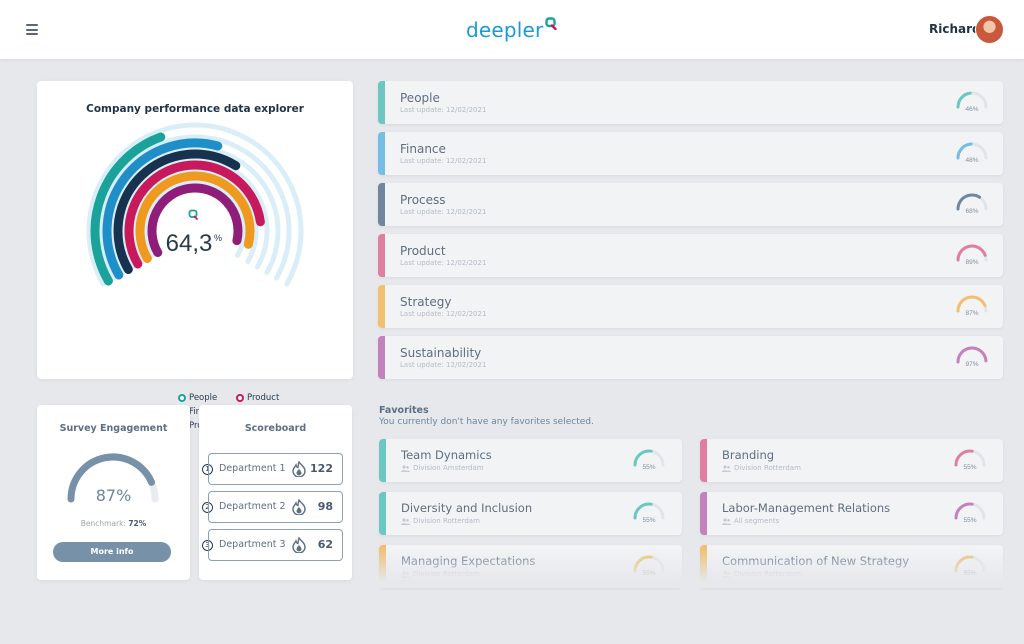 This screenshot has width=1024, height=644. Describe the element at coordinates (252, 506) in the screenshot. I see `department-name: Department 2` at that location.